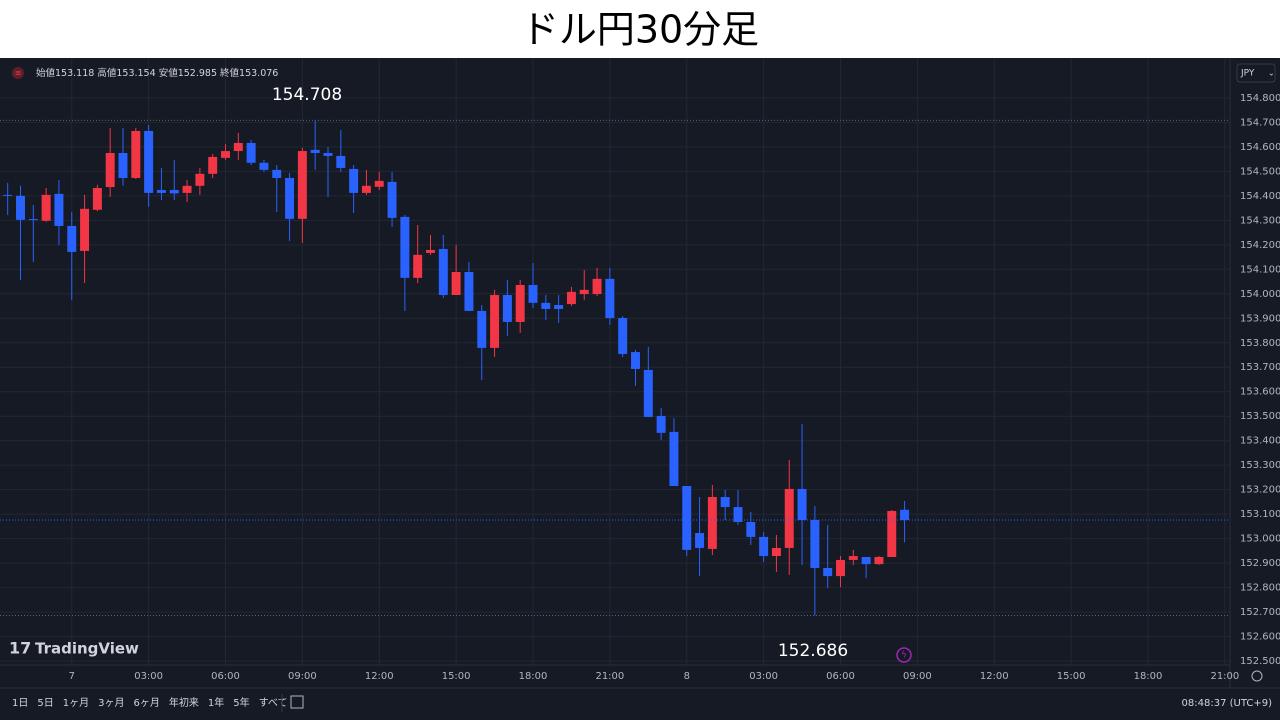  Describe the element at coordinates (1260, 220) in the screenshot. I see `y-tick-label: 154.300` at that location.